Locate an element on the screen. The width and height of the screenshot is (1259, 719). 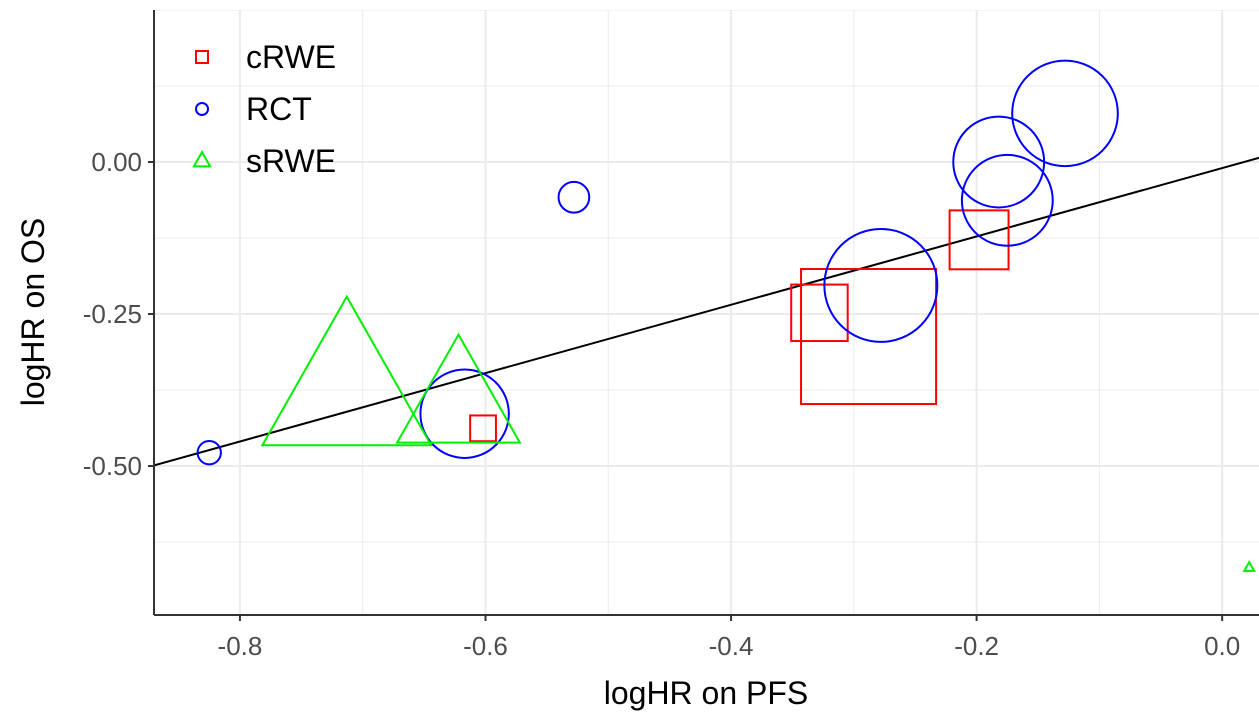
legend-symbol-srwe is located at coordinates (202, 159).